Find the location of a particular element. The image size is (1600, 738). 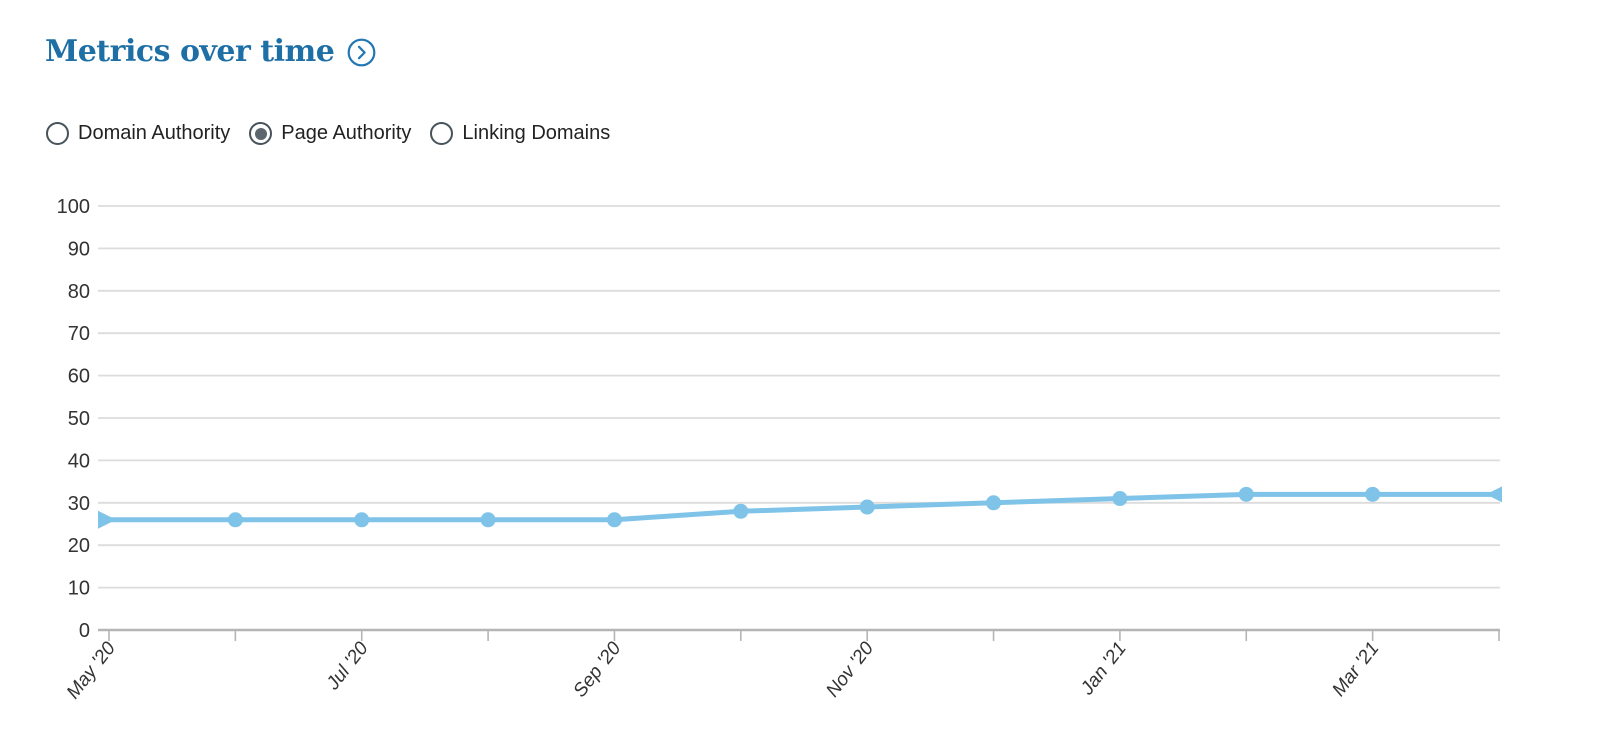

x-axis-tick-label: Nov '20 is located at coordinates (850, 670).